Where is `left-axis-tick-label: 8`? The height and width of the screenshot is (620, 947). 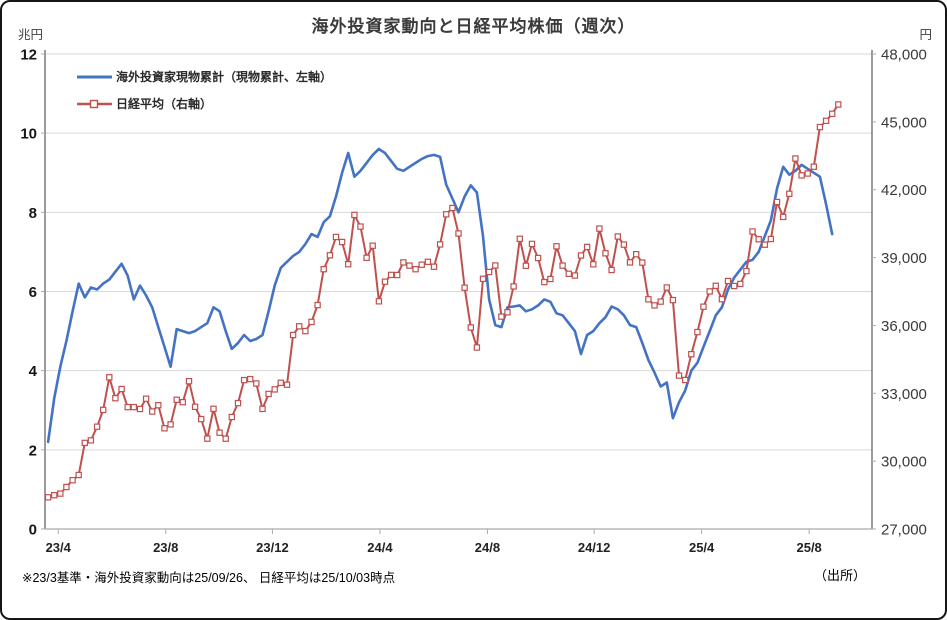 left-axis-tick-label: 8 is located at coordinates (33, 213).